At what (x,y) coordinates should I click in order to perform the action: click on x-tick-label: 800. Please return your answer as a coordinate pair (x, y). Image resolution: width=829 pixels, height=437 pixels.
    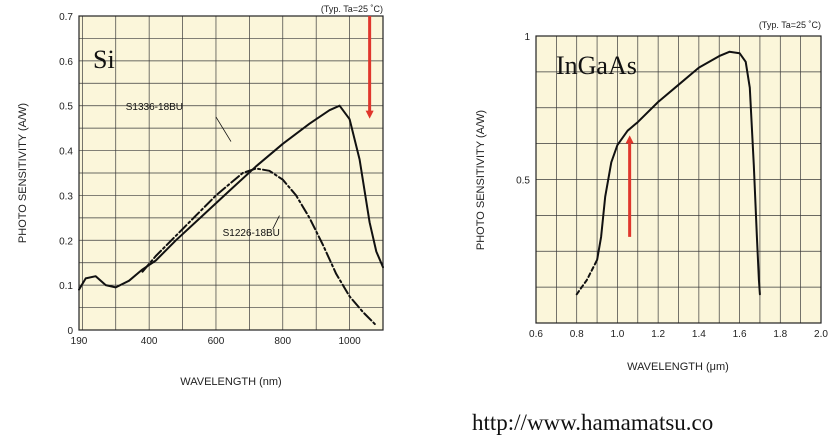
    Looking at the image, I should click on (282, 341).